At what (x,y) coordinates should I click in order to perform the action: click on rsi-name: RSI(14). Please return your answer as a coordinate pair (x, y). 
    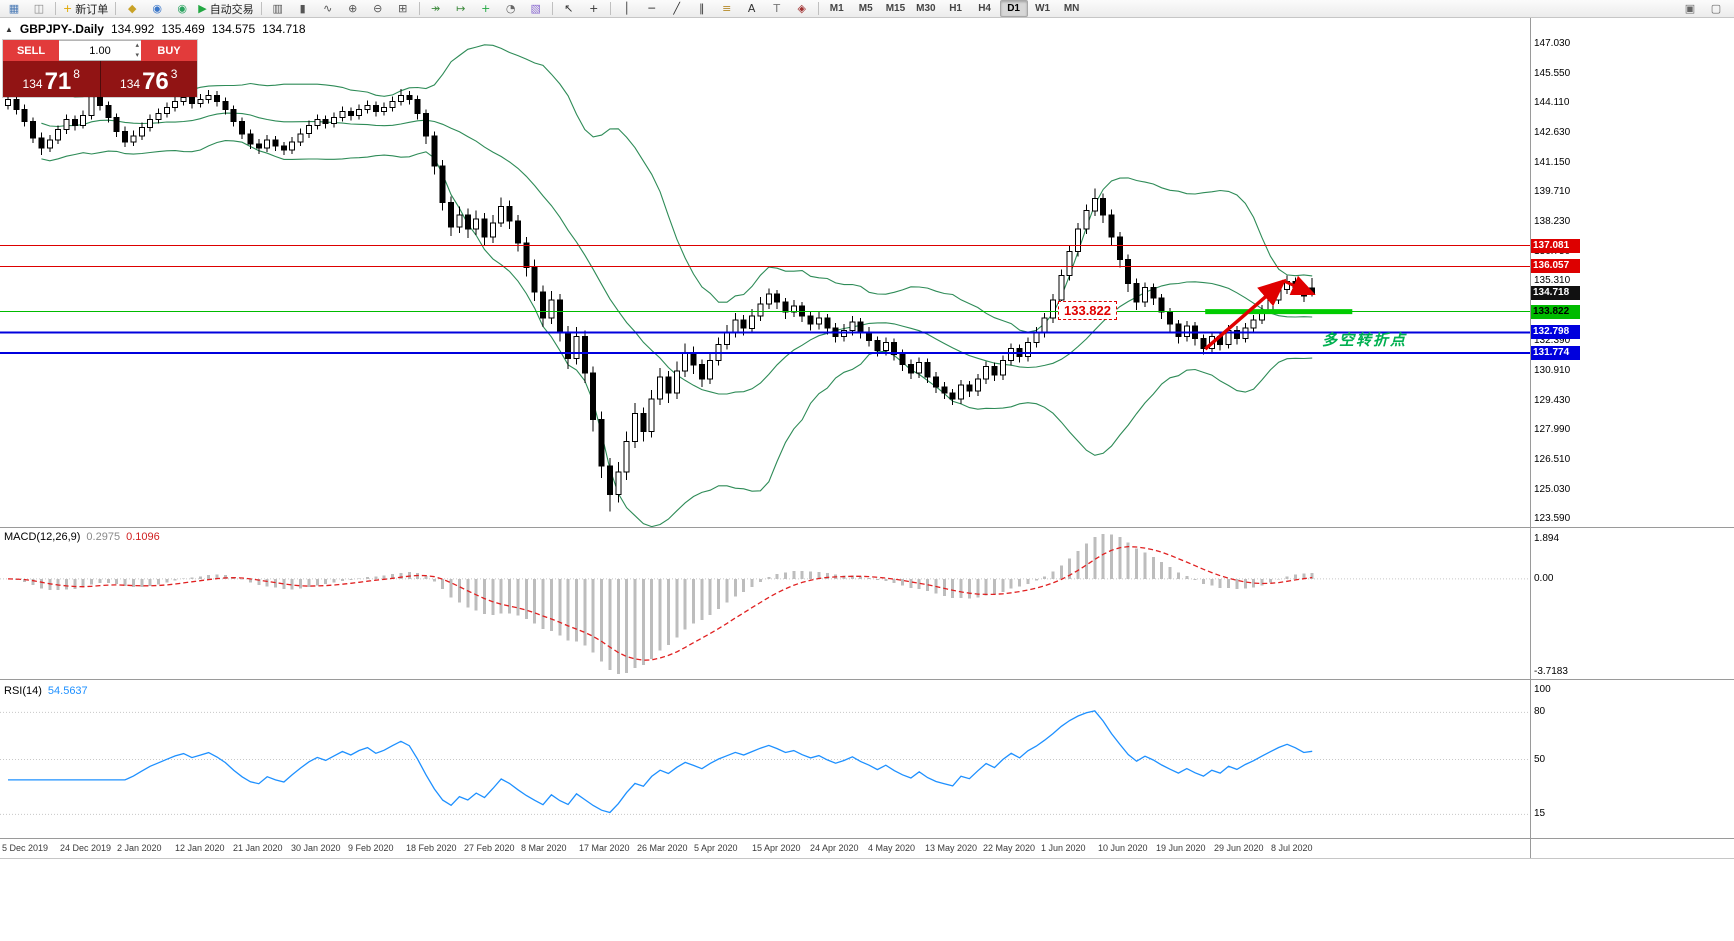
    Looking at the image, I should click on (23, 691).